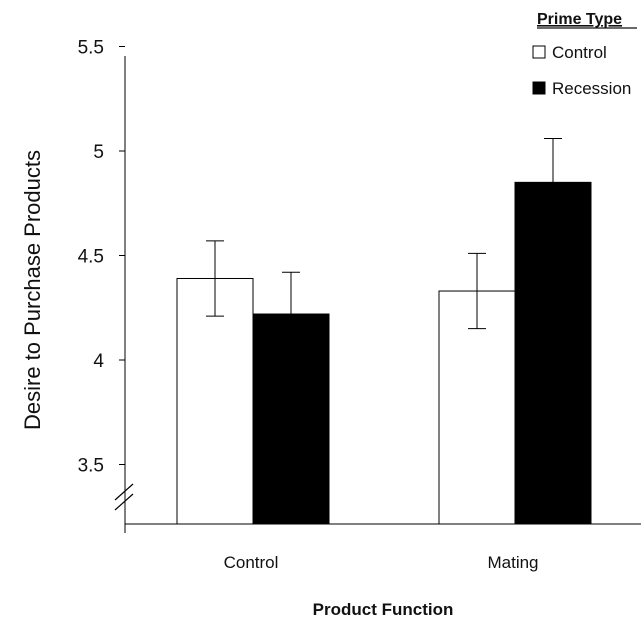 Image resolution: width=641 pixels, height=621 pixels. What do you see at coordinates (477, 407) in the screenshot?
I see `bar-mating-control` at bounding box center [477, 407].